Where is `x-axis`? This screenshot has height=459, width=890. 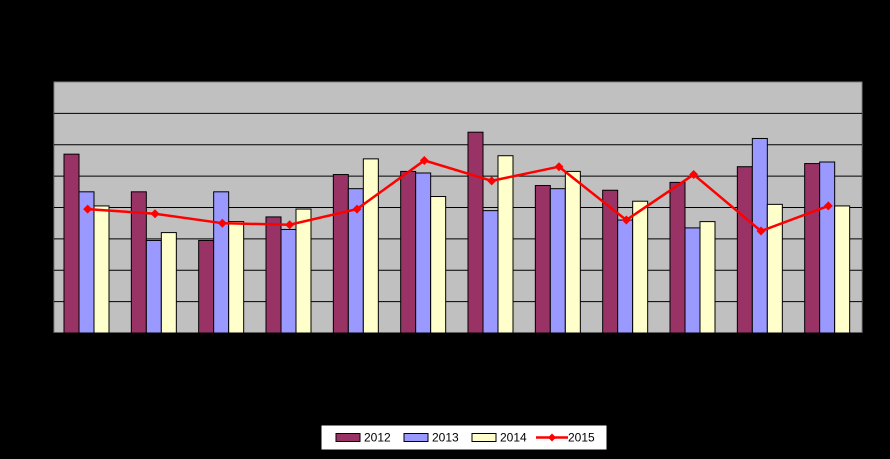
x-axis is located at coordinates (458, 335).